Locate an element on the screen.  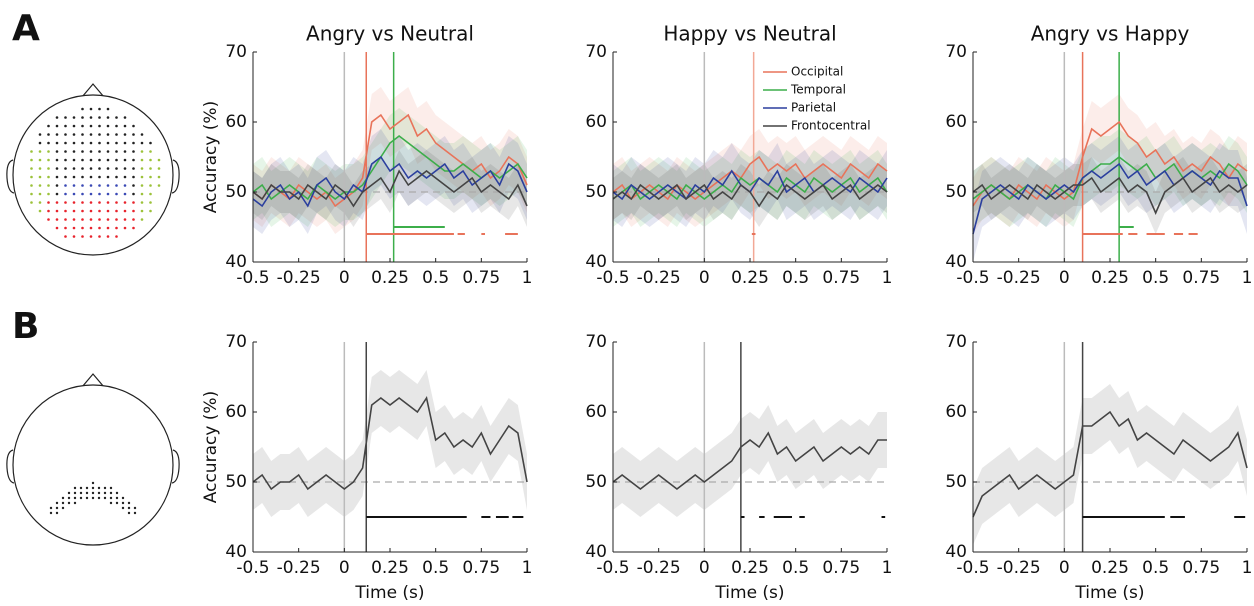
x-tick-label: -0.5 is located at coordinates (612, 278).